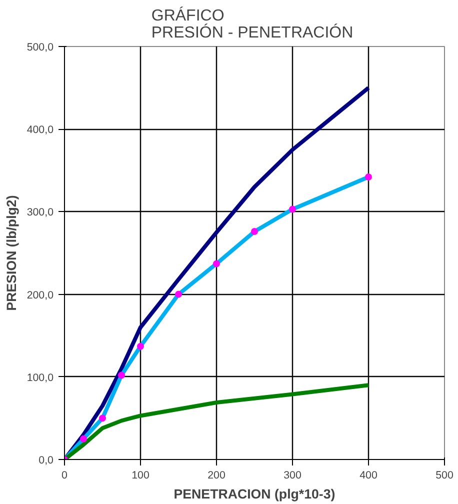 The width and height of the screenshot is (458, 504). Describe the element at coordinates (40, 295) in the screenshot. I see `y-tick-label: 200,0` at that location.